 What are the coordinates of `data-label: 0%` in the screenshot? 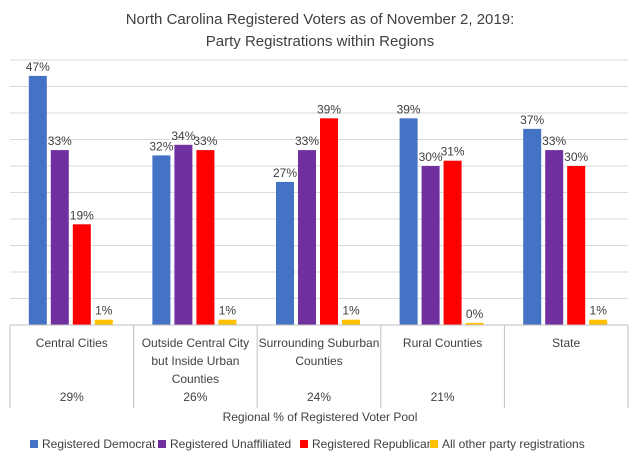 It's located at (475, 314).